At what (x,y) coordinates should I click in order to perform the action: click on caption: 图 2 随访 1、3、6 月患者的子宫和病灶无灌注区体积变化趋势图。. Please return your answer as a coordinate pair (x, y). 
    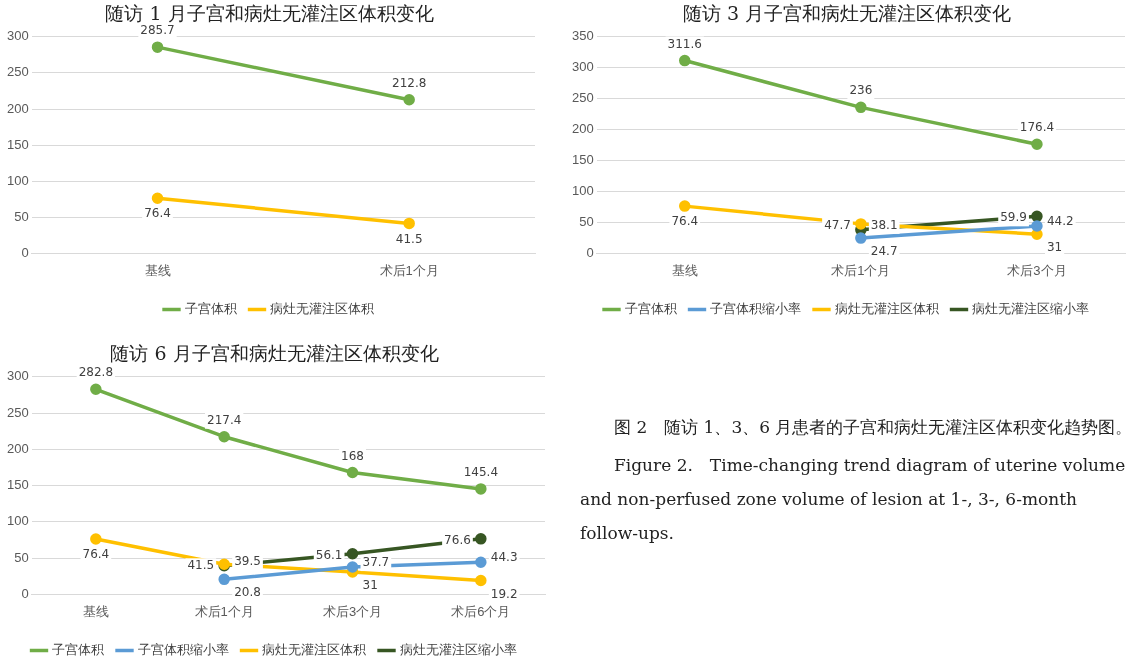
    Looking at the image, I should click on (873, 427).